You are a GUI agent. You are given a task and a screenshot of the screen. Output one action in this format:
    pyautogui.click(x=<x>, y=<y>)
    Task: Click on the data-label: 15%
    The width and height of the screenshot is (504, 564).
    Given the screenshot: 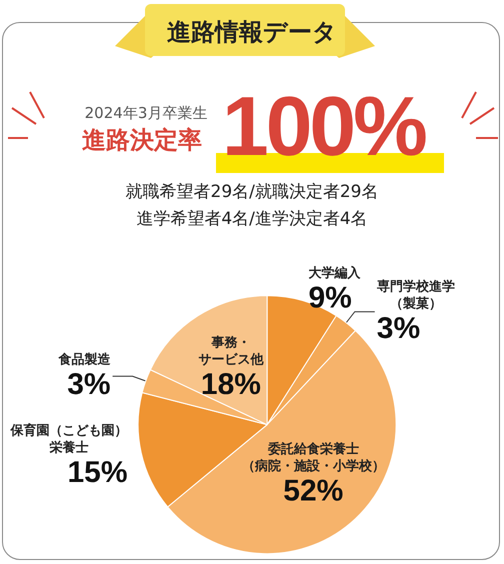 What is the action you would take?
    pyautogui.click(x=97, y=472)
    